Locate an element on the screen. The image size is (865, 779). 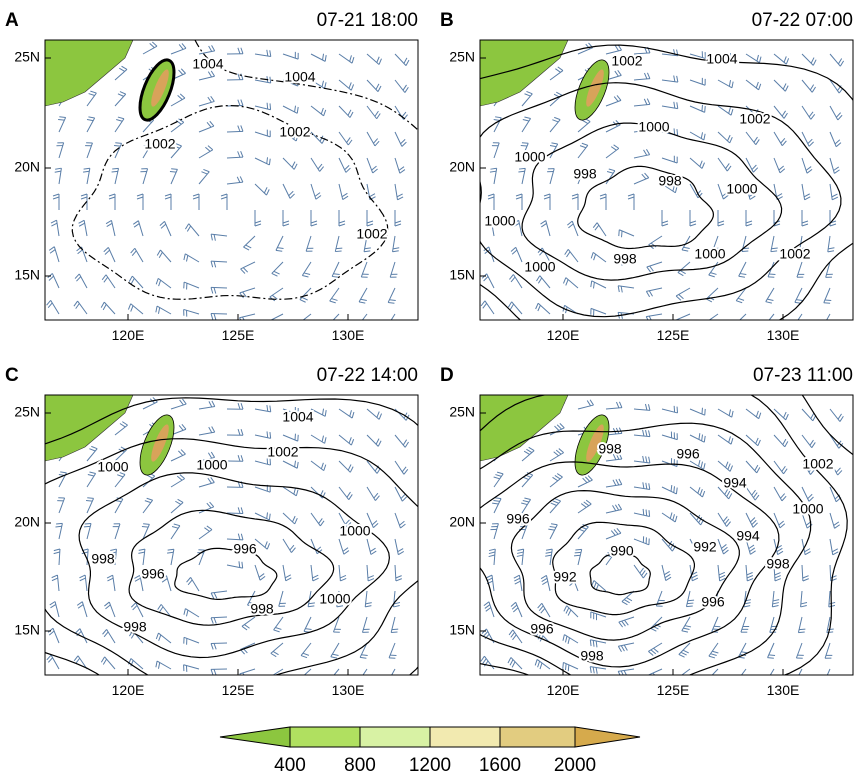
panel-letter: A is located at coordinates (12, 20).